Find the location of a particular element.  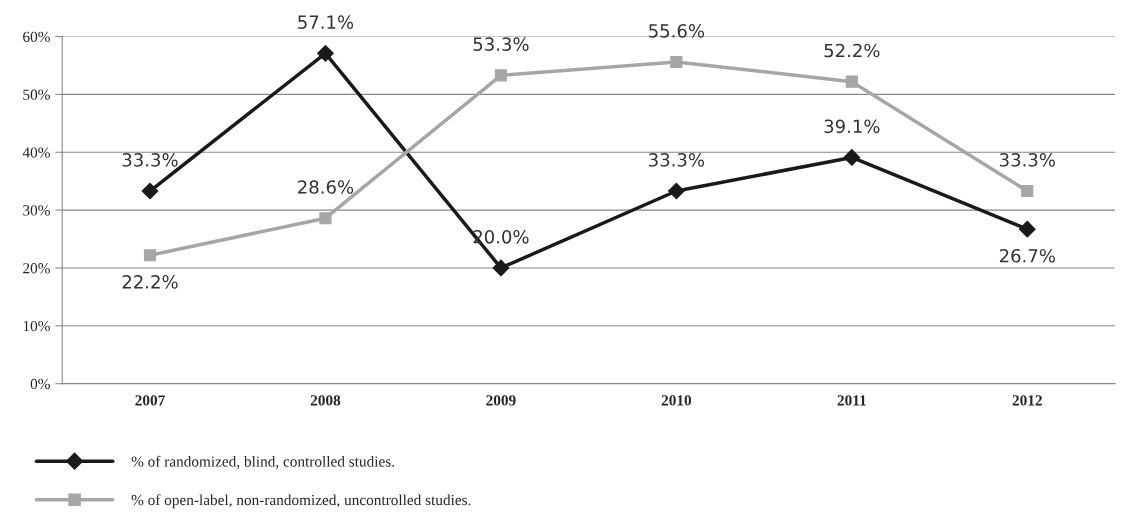

data-label: 22.2% is located at coordinates (150, 282).